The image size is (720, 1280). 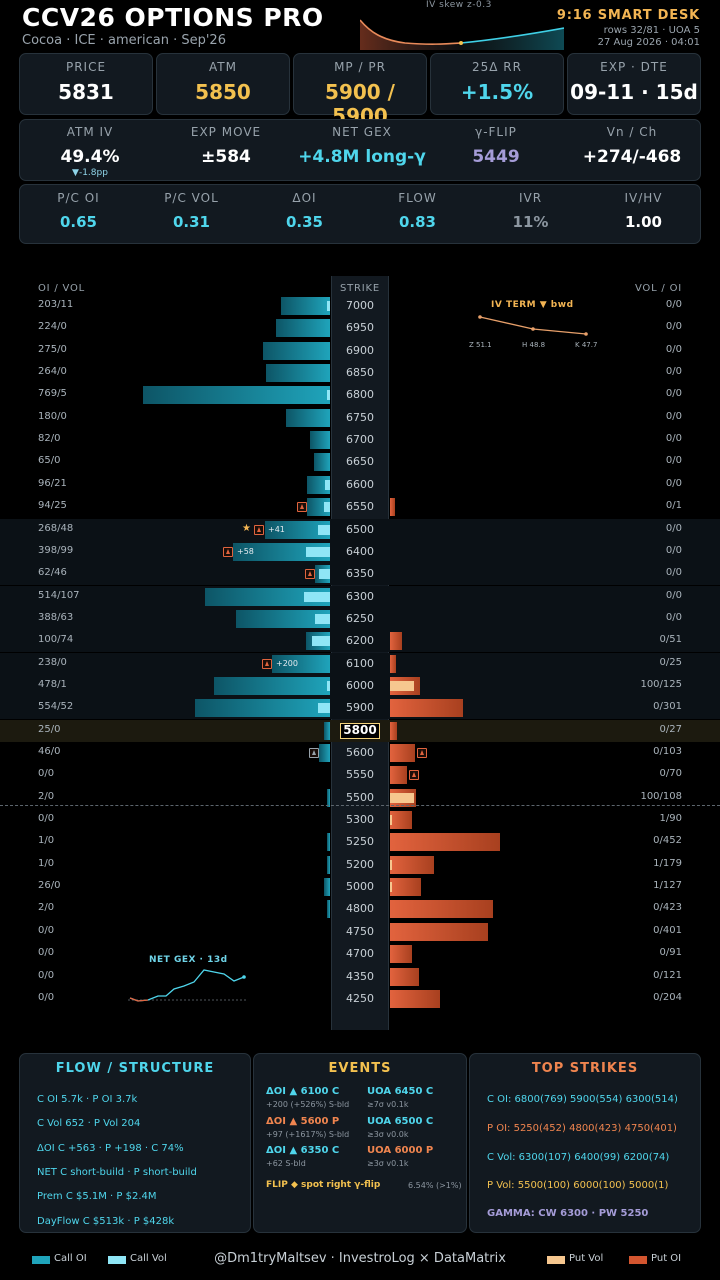 I want to click on flow-line-4: NET C short-build · P short-build, so click(x=117, y=1172).